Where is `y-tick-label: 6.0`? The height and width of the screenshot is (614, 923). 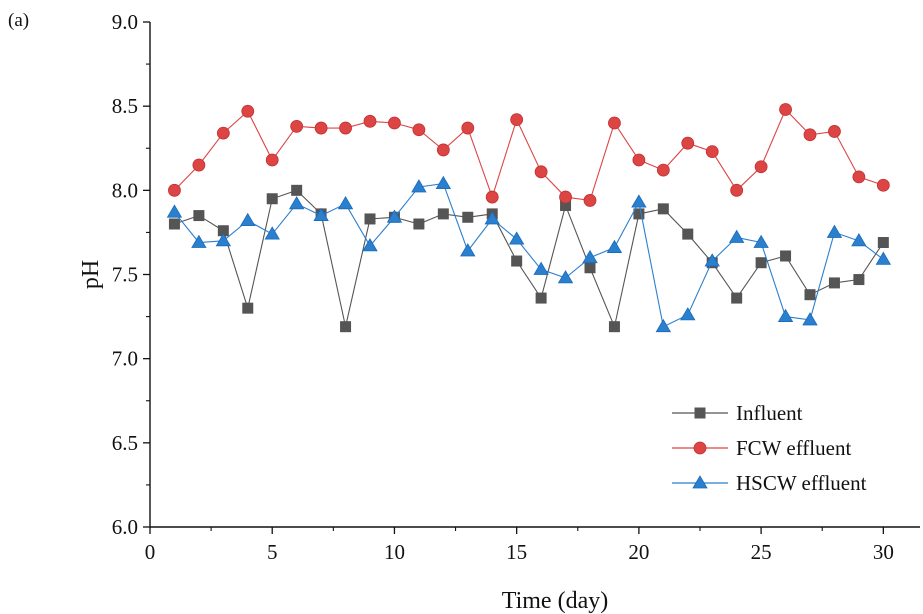
y-tick-label: 6.0 is located at coordinates (125, 527).